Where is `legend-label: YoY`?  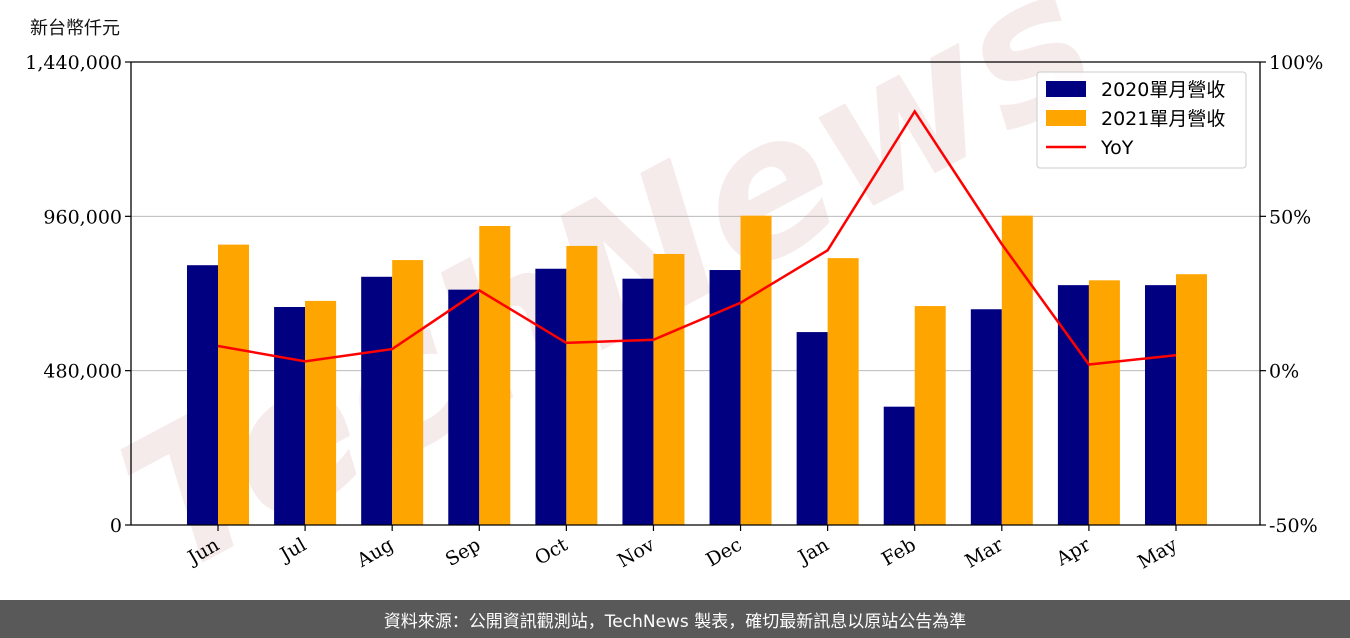
legend-label: YoY is located at coordinates (1117, 148).